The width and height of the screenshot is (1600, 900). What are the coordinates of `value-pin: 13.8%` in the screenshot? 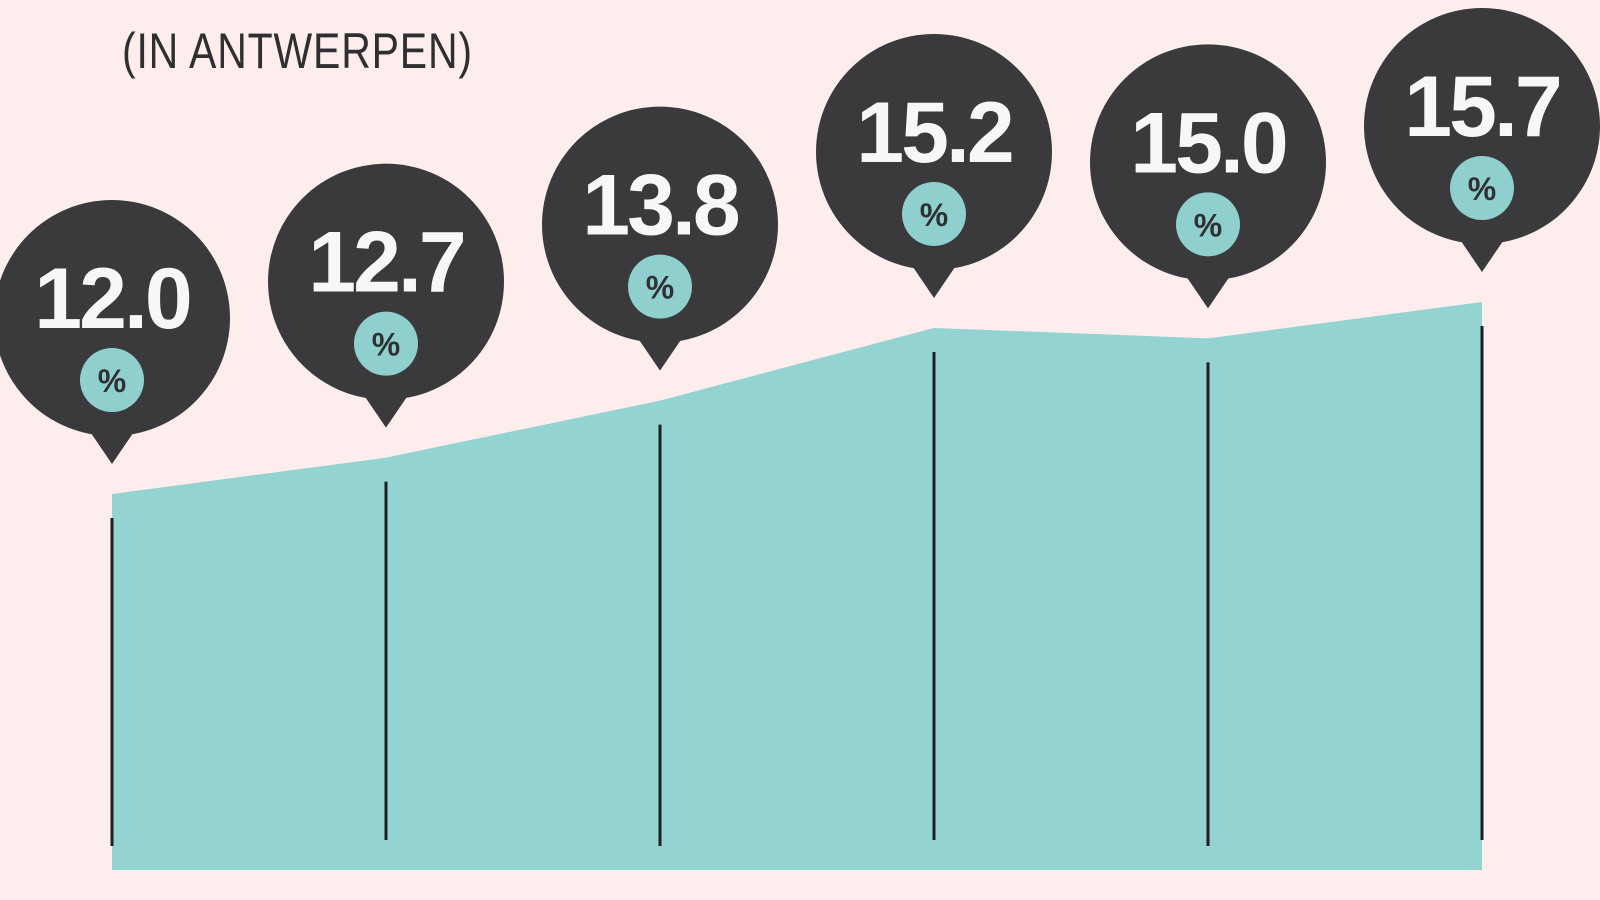 It's located at (660, 238).